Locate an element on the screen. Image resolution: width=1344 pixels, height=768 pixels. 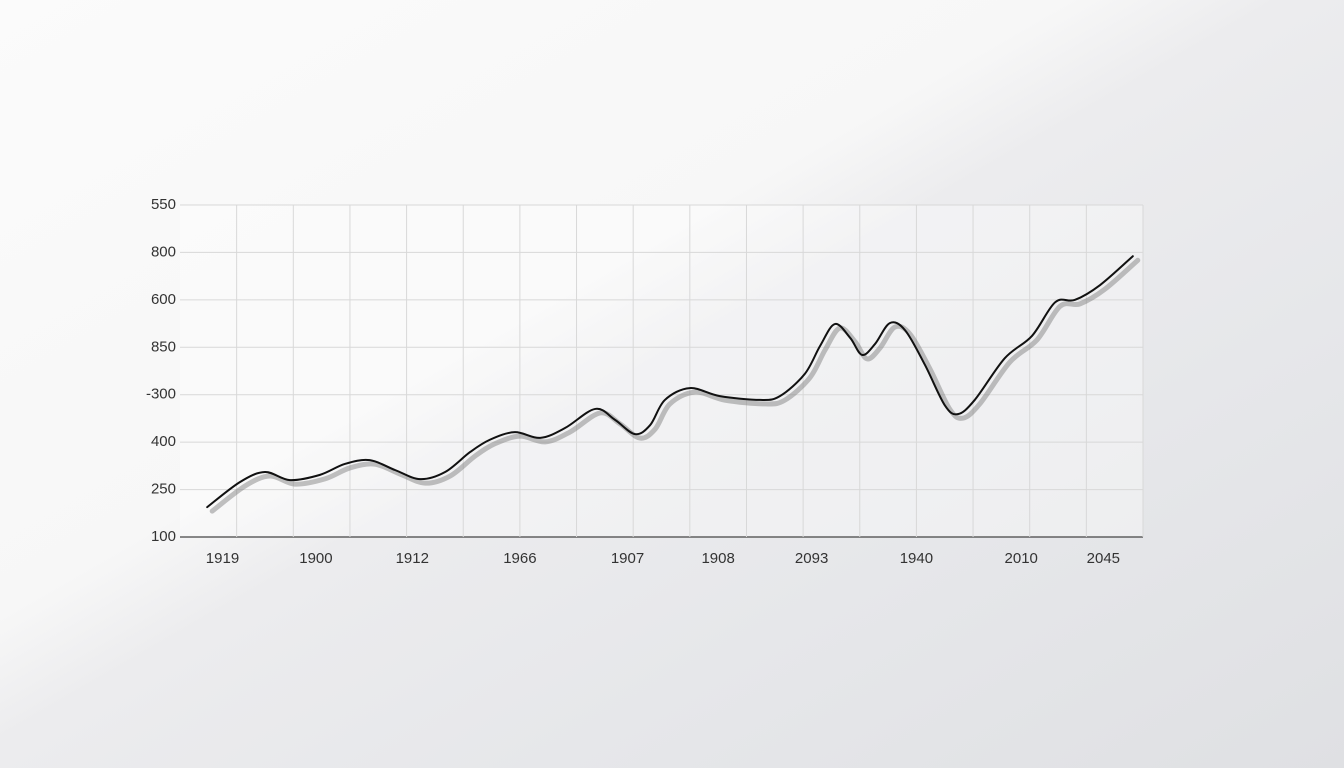
y-tick-label: 250 is located at coordinates (163, 489).